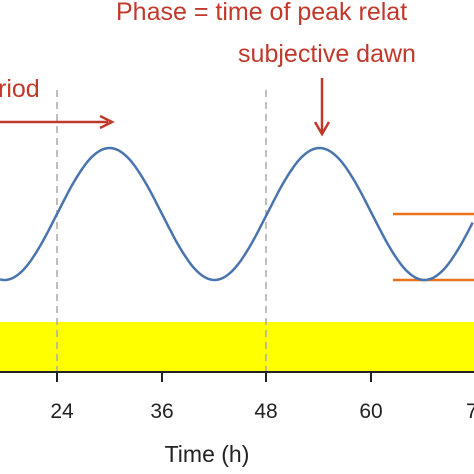  I want to click on x-axis-title: Time (h), so click(207, 454).